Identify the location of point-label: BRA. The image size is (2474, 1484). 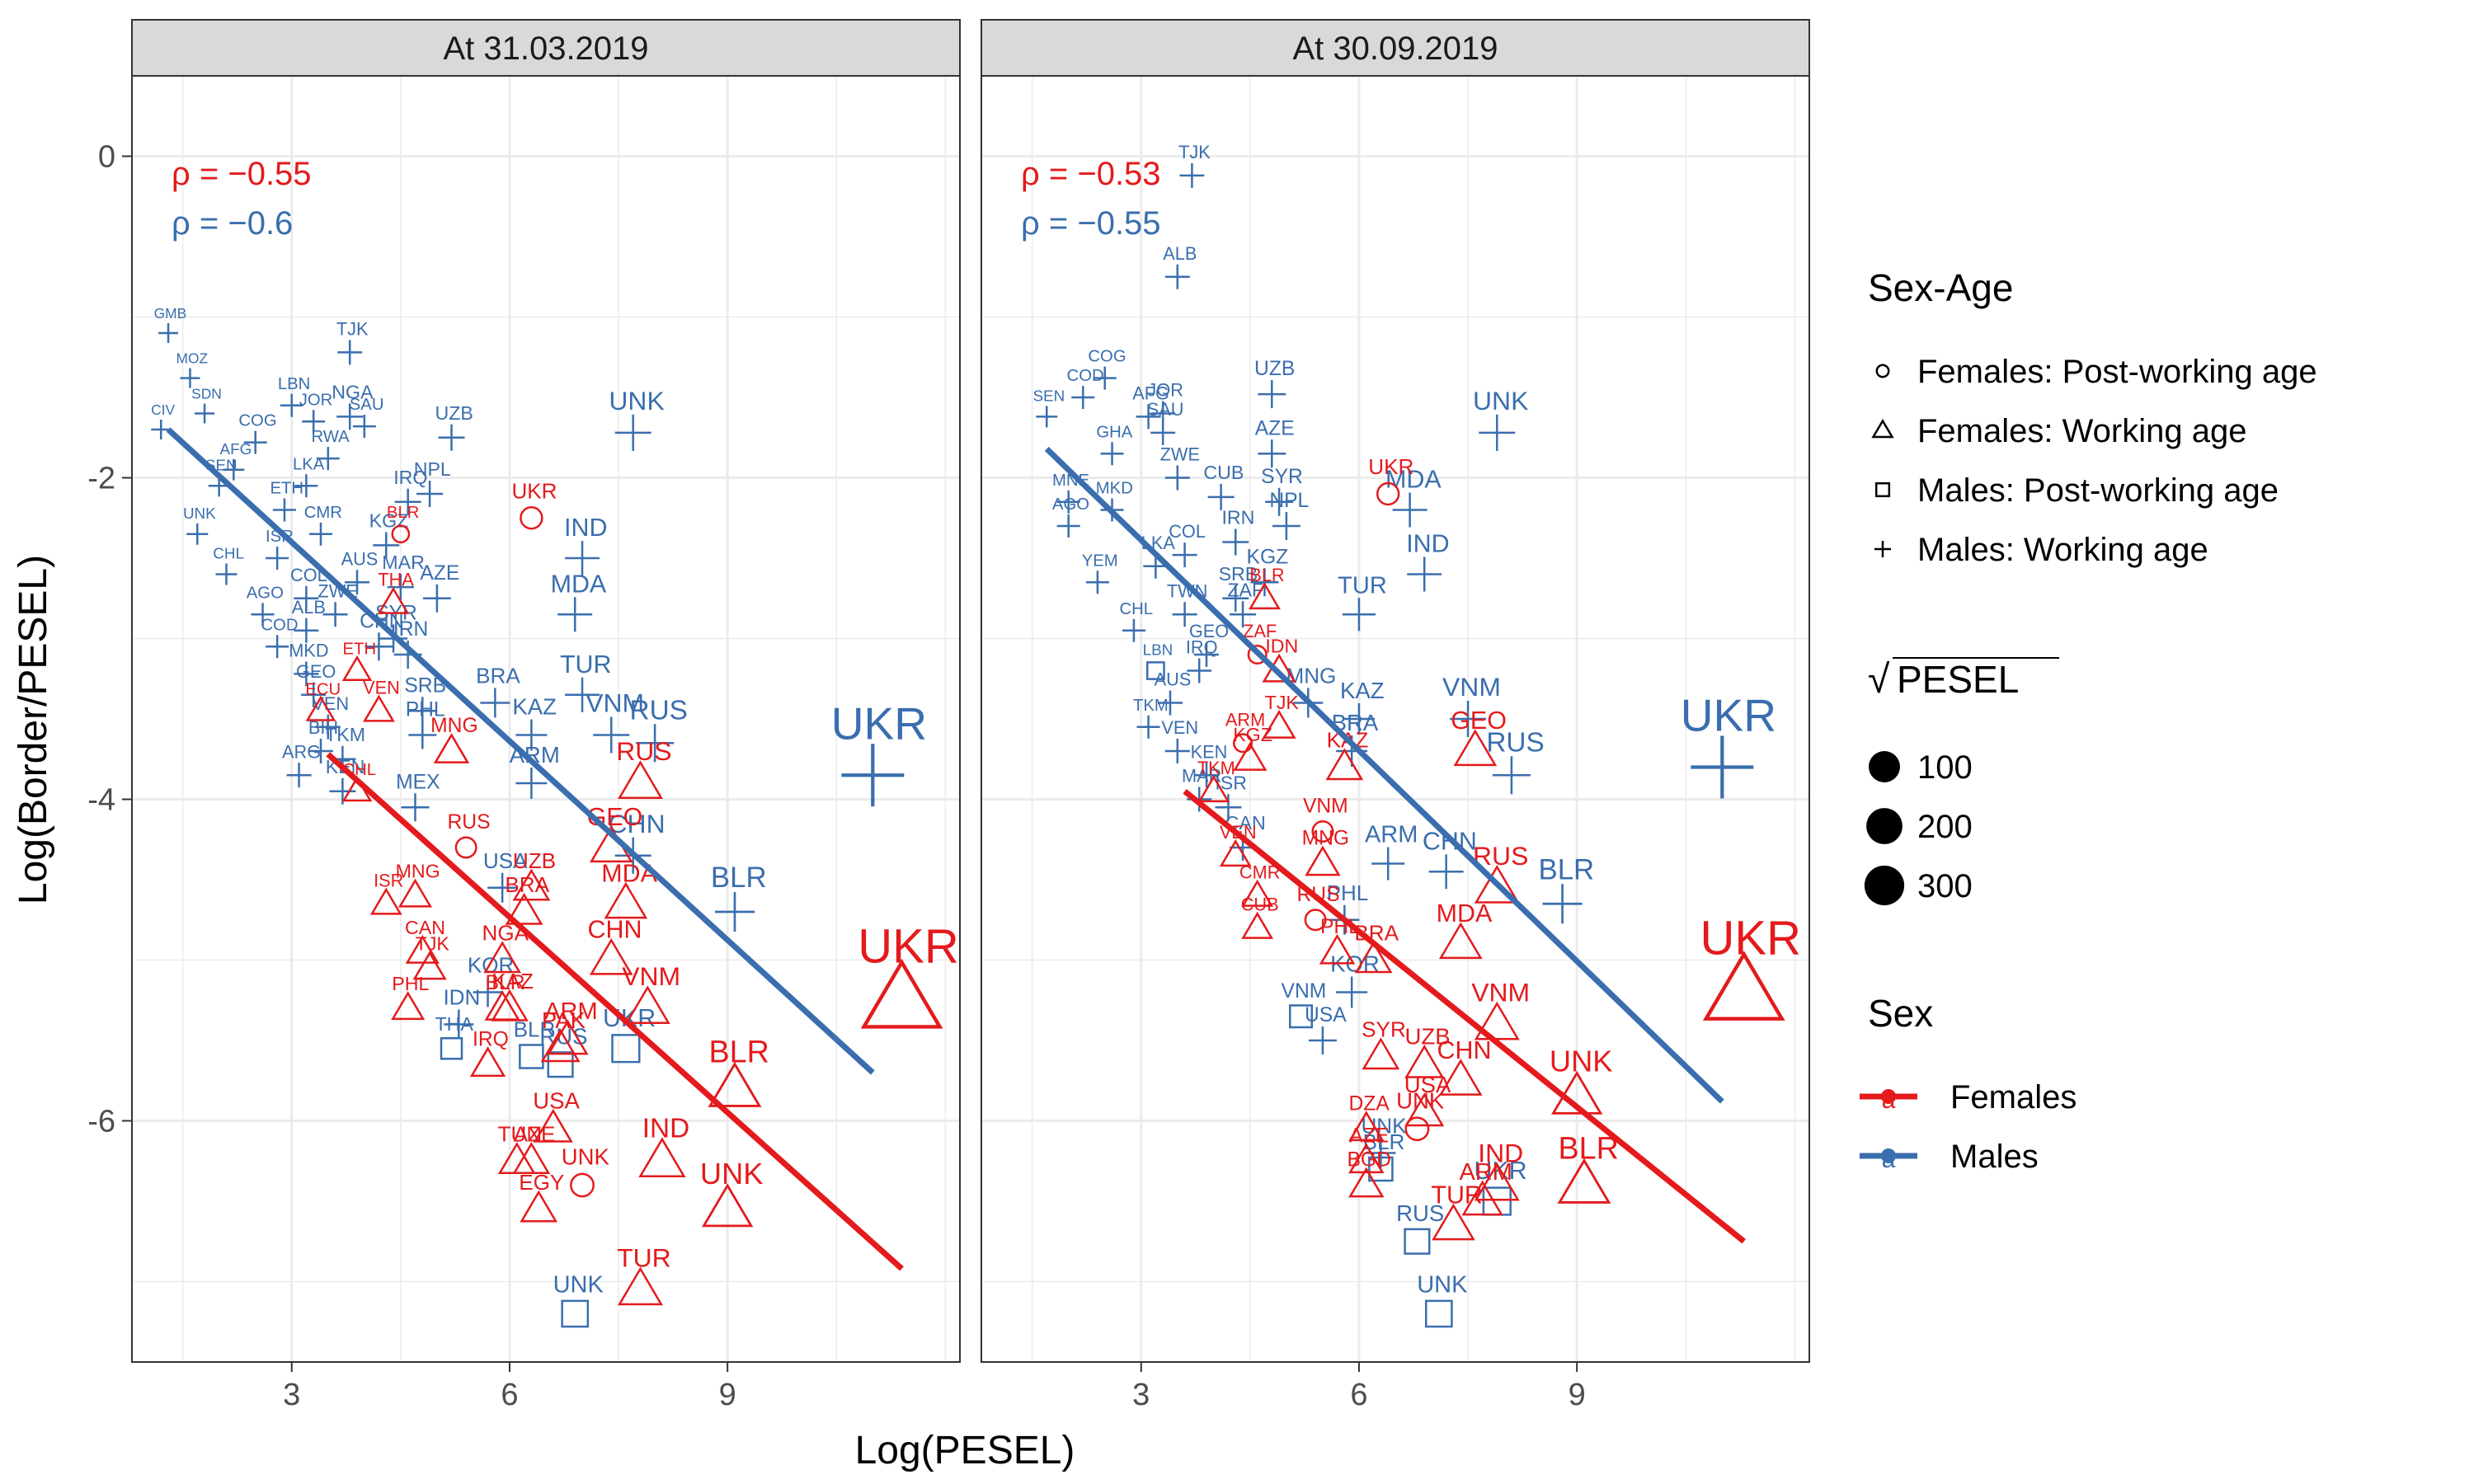
(498, 676).